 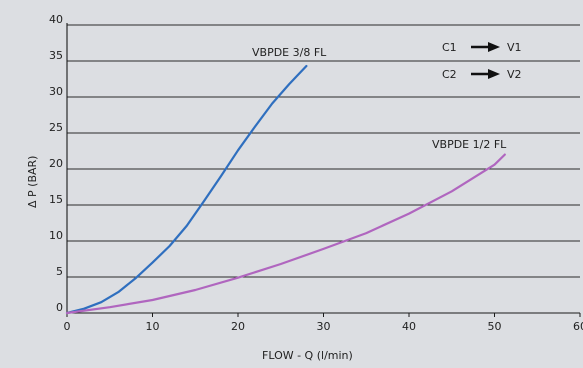 I want to click on series-label-vbpde-1-2: VBPDE 1/2 FL, so click(x=469, y=144).